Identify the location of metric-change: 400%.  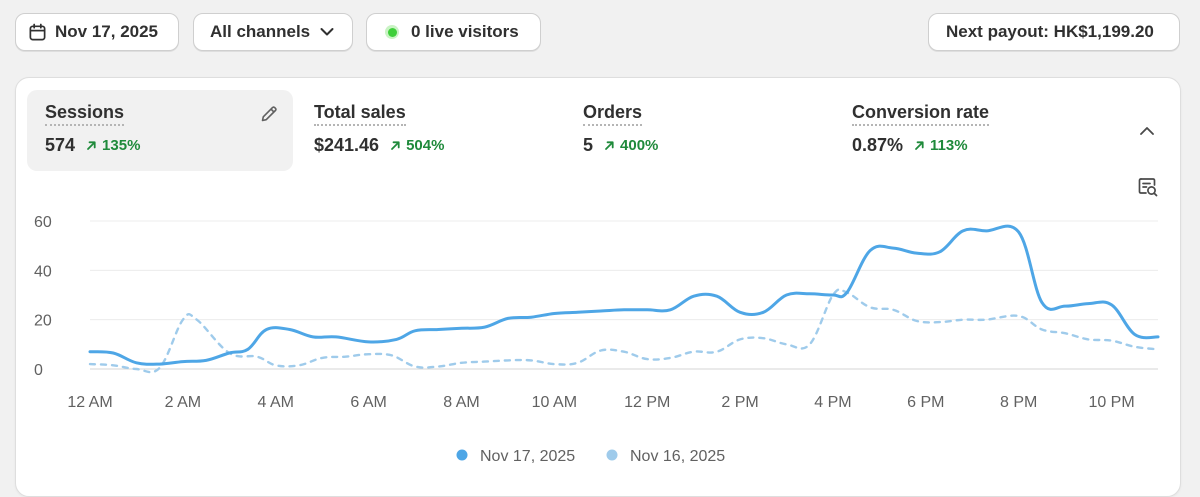
(631, 145).